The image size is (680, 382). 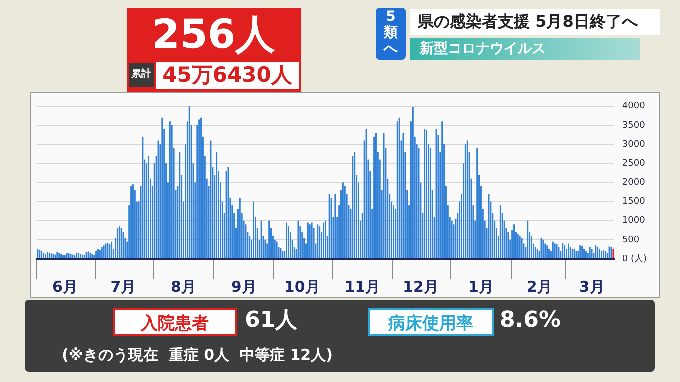 I want to click on y-tick-label: 2500, so click(x=634, y=163).